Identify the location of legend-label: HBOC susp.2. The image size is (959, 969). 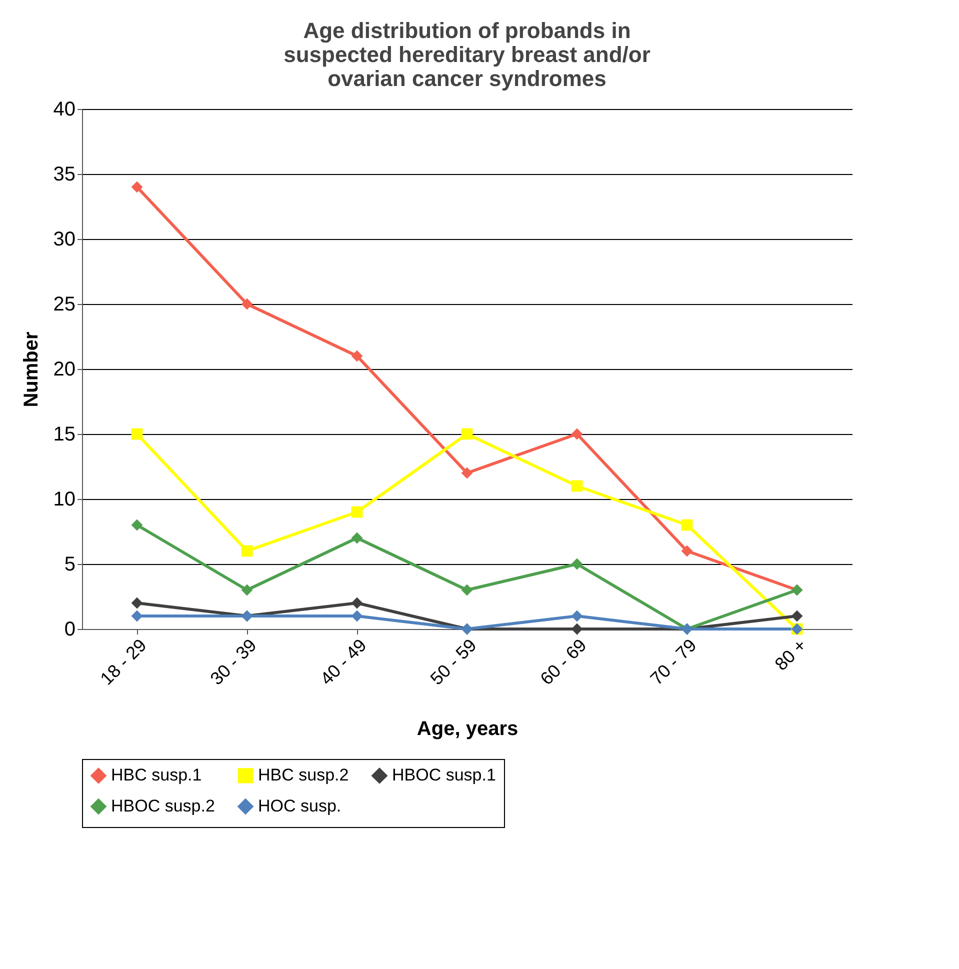
(163, 806).